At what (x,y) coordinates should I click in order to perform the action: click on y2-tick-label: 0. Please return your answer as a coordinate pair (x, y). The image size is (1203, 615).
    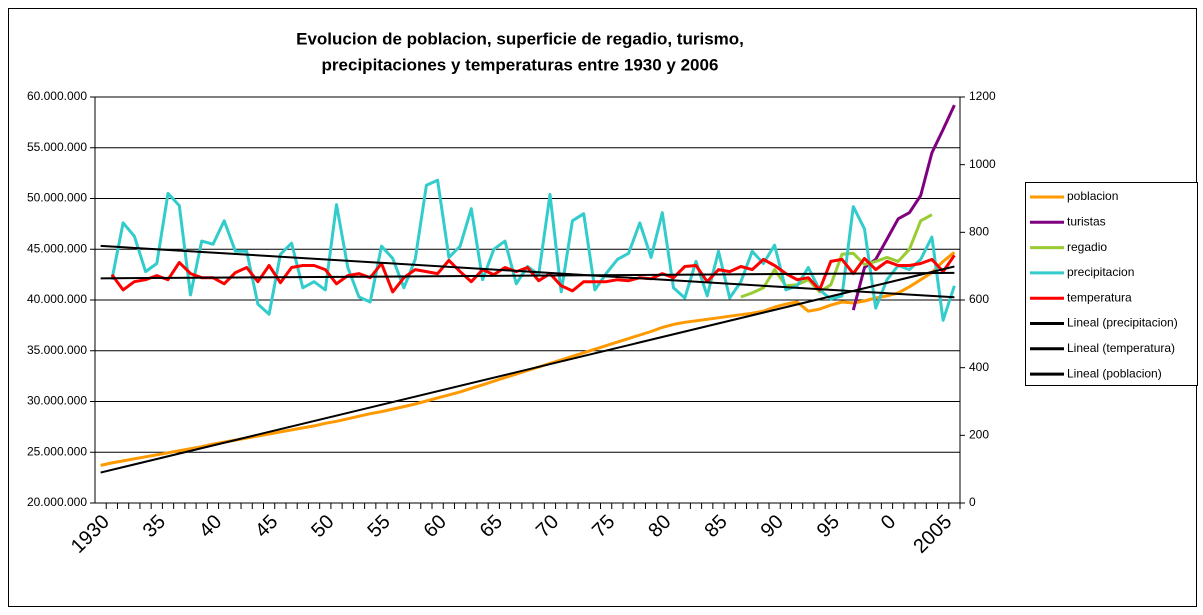
    Looking at the image, I should click on (972, 502).